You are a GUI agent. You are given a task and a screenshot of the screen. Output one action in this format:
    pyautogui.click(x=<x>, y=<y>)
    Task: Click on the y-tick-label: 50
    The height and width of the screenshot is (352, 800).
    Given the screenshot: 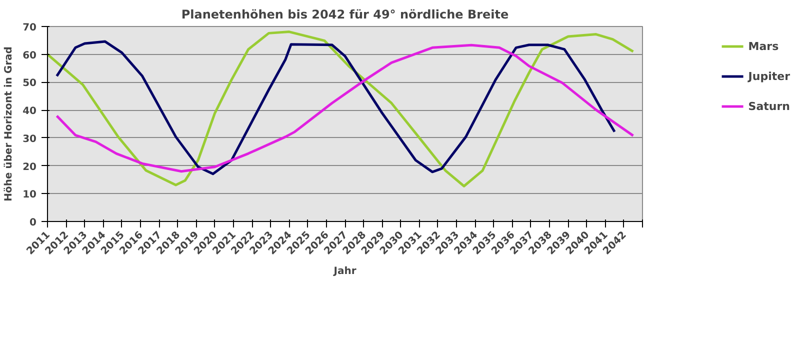 What is the action you would take?
    pyautogui.click(x=29, y=84)
    